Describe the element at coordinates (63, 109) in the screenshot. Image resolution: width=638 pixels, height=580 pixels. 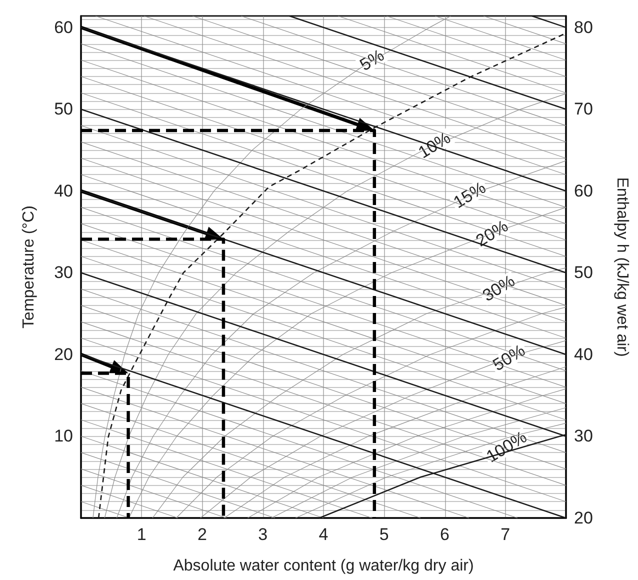
I see `y-tick-label: 50` at that location.